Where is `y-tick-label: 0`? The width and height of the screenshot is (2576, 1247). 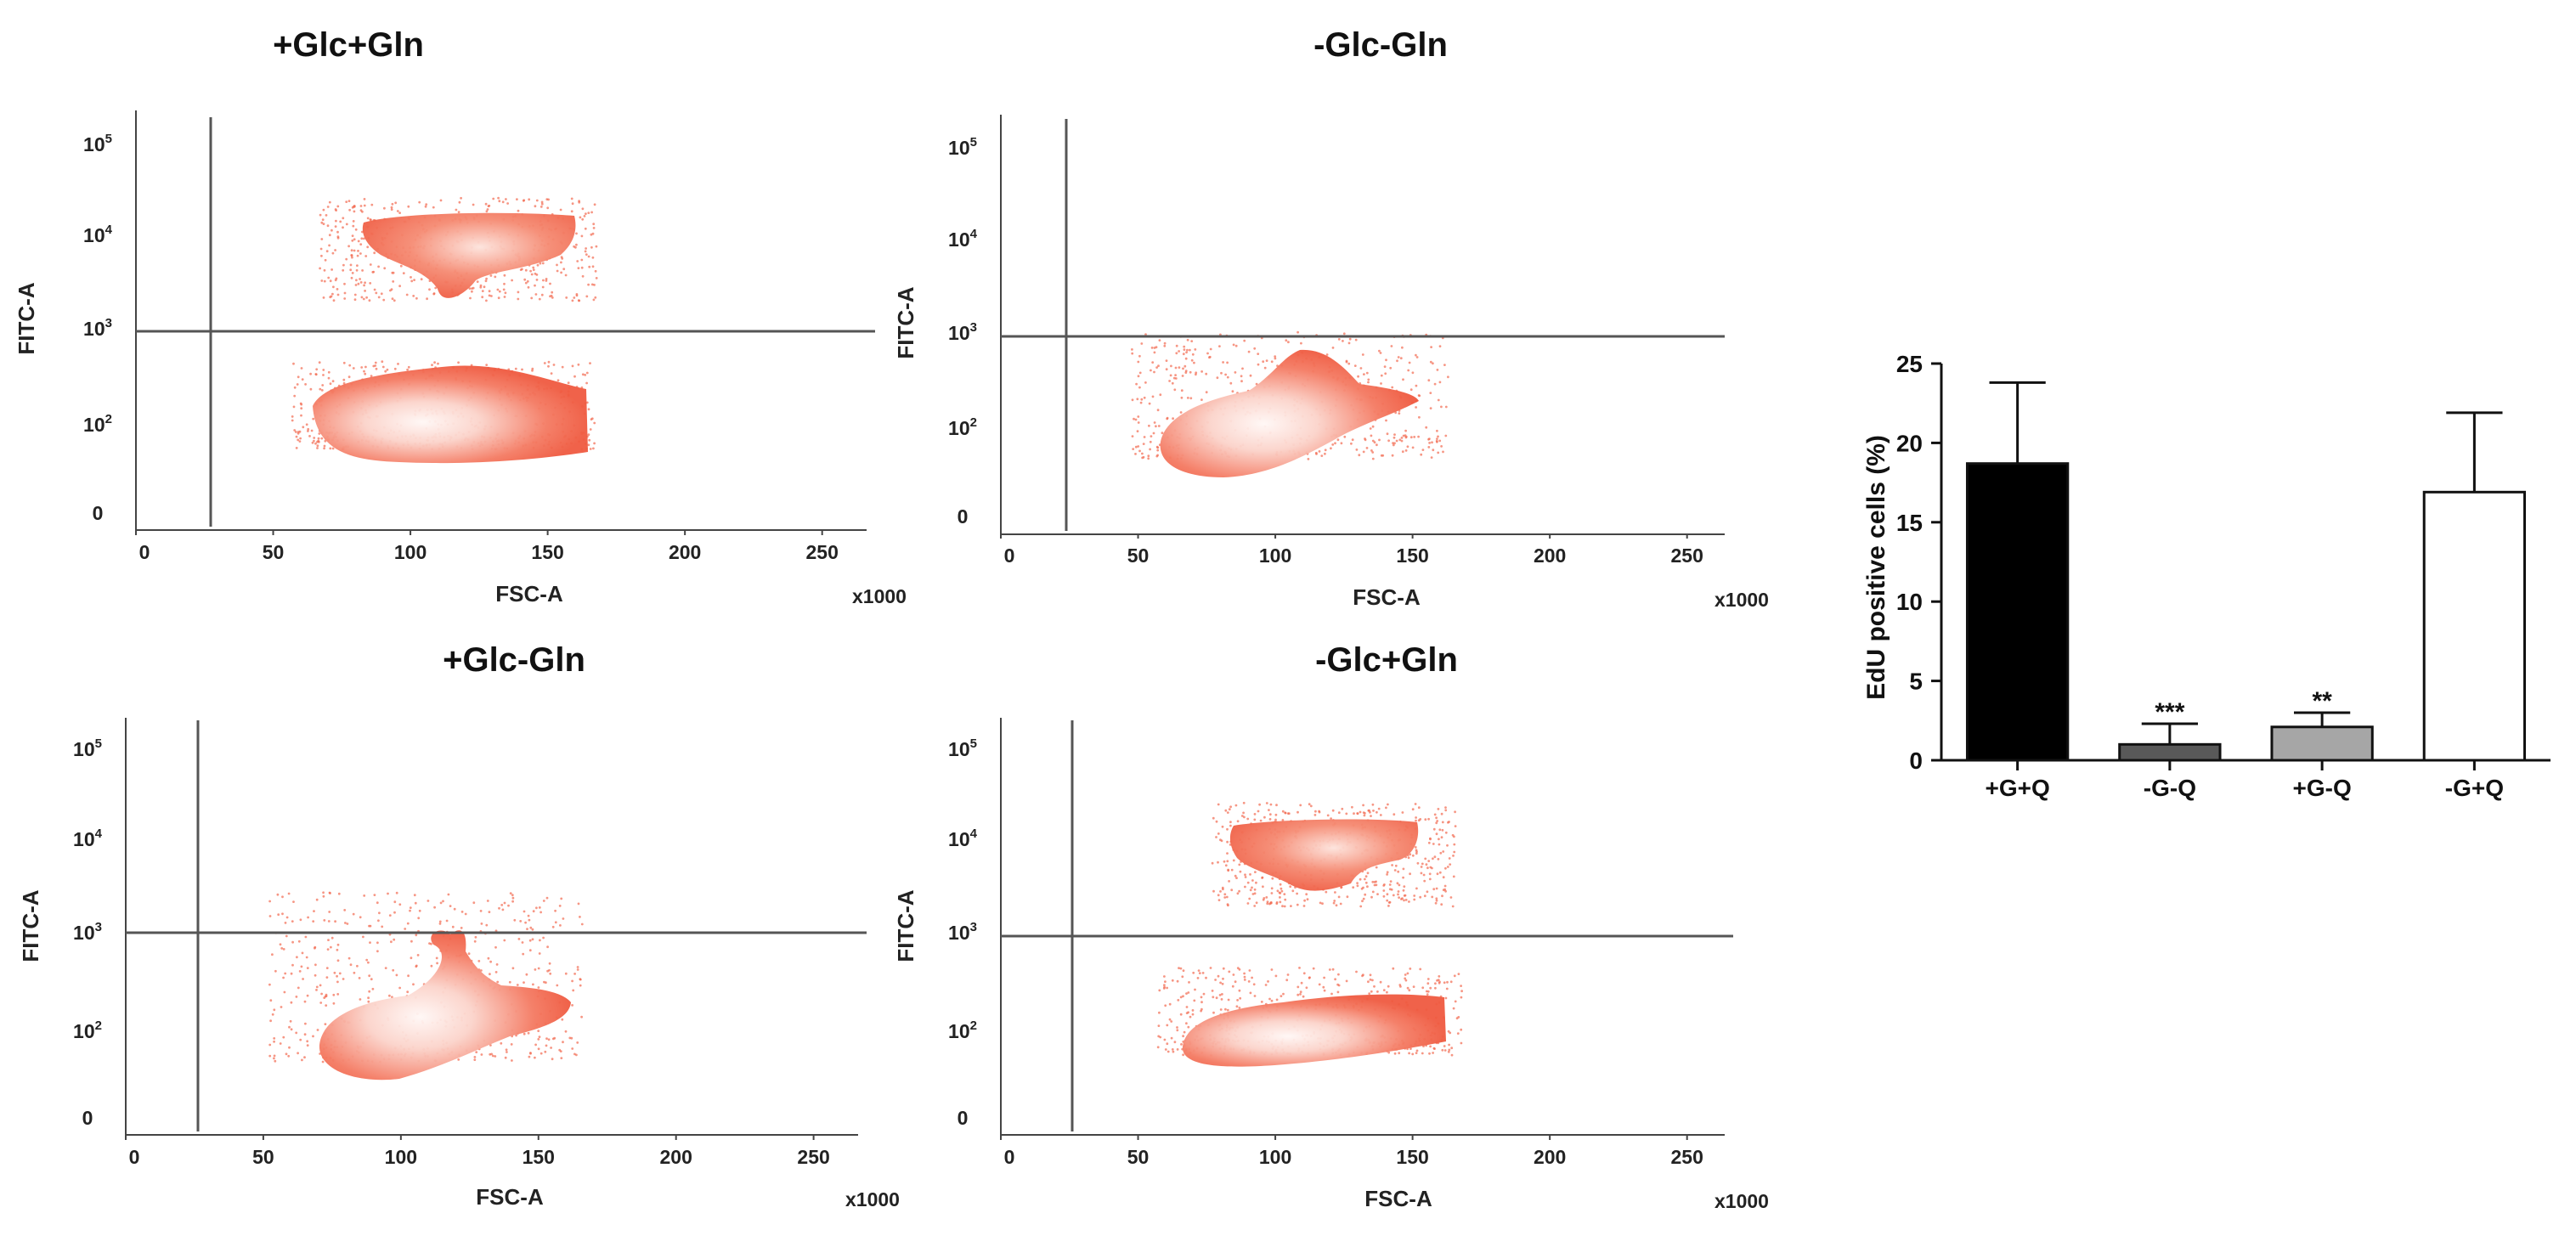
y-tick-label: 0 is located at coordinates (98, 513).